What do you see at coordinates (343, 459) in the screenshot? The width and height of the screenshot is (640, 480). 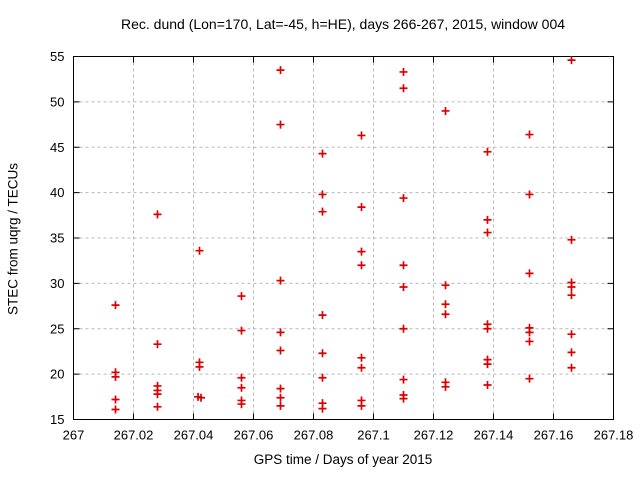 I see `x-axis-label: GPS time / Days of year 2015` at bounding box center [343, 459].